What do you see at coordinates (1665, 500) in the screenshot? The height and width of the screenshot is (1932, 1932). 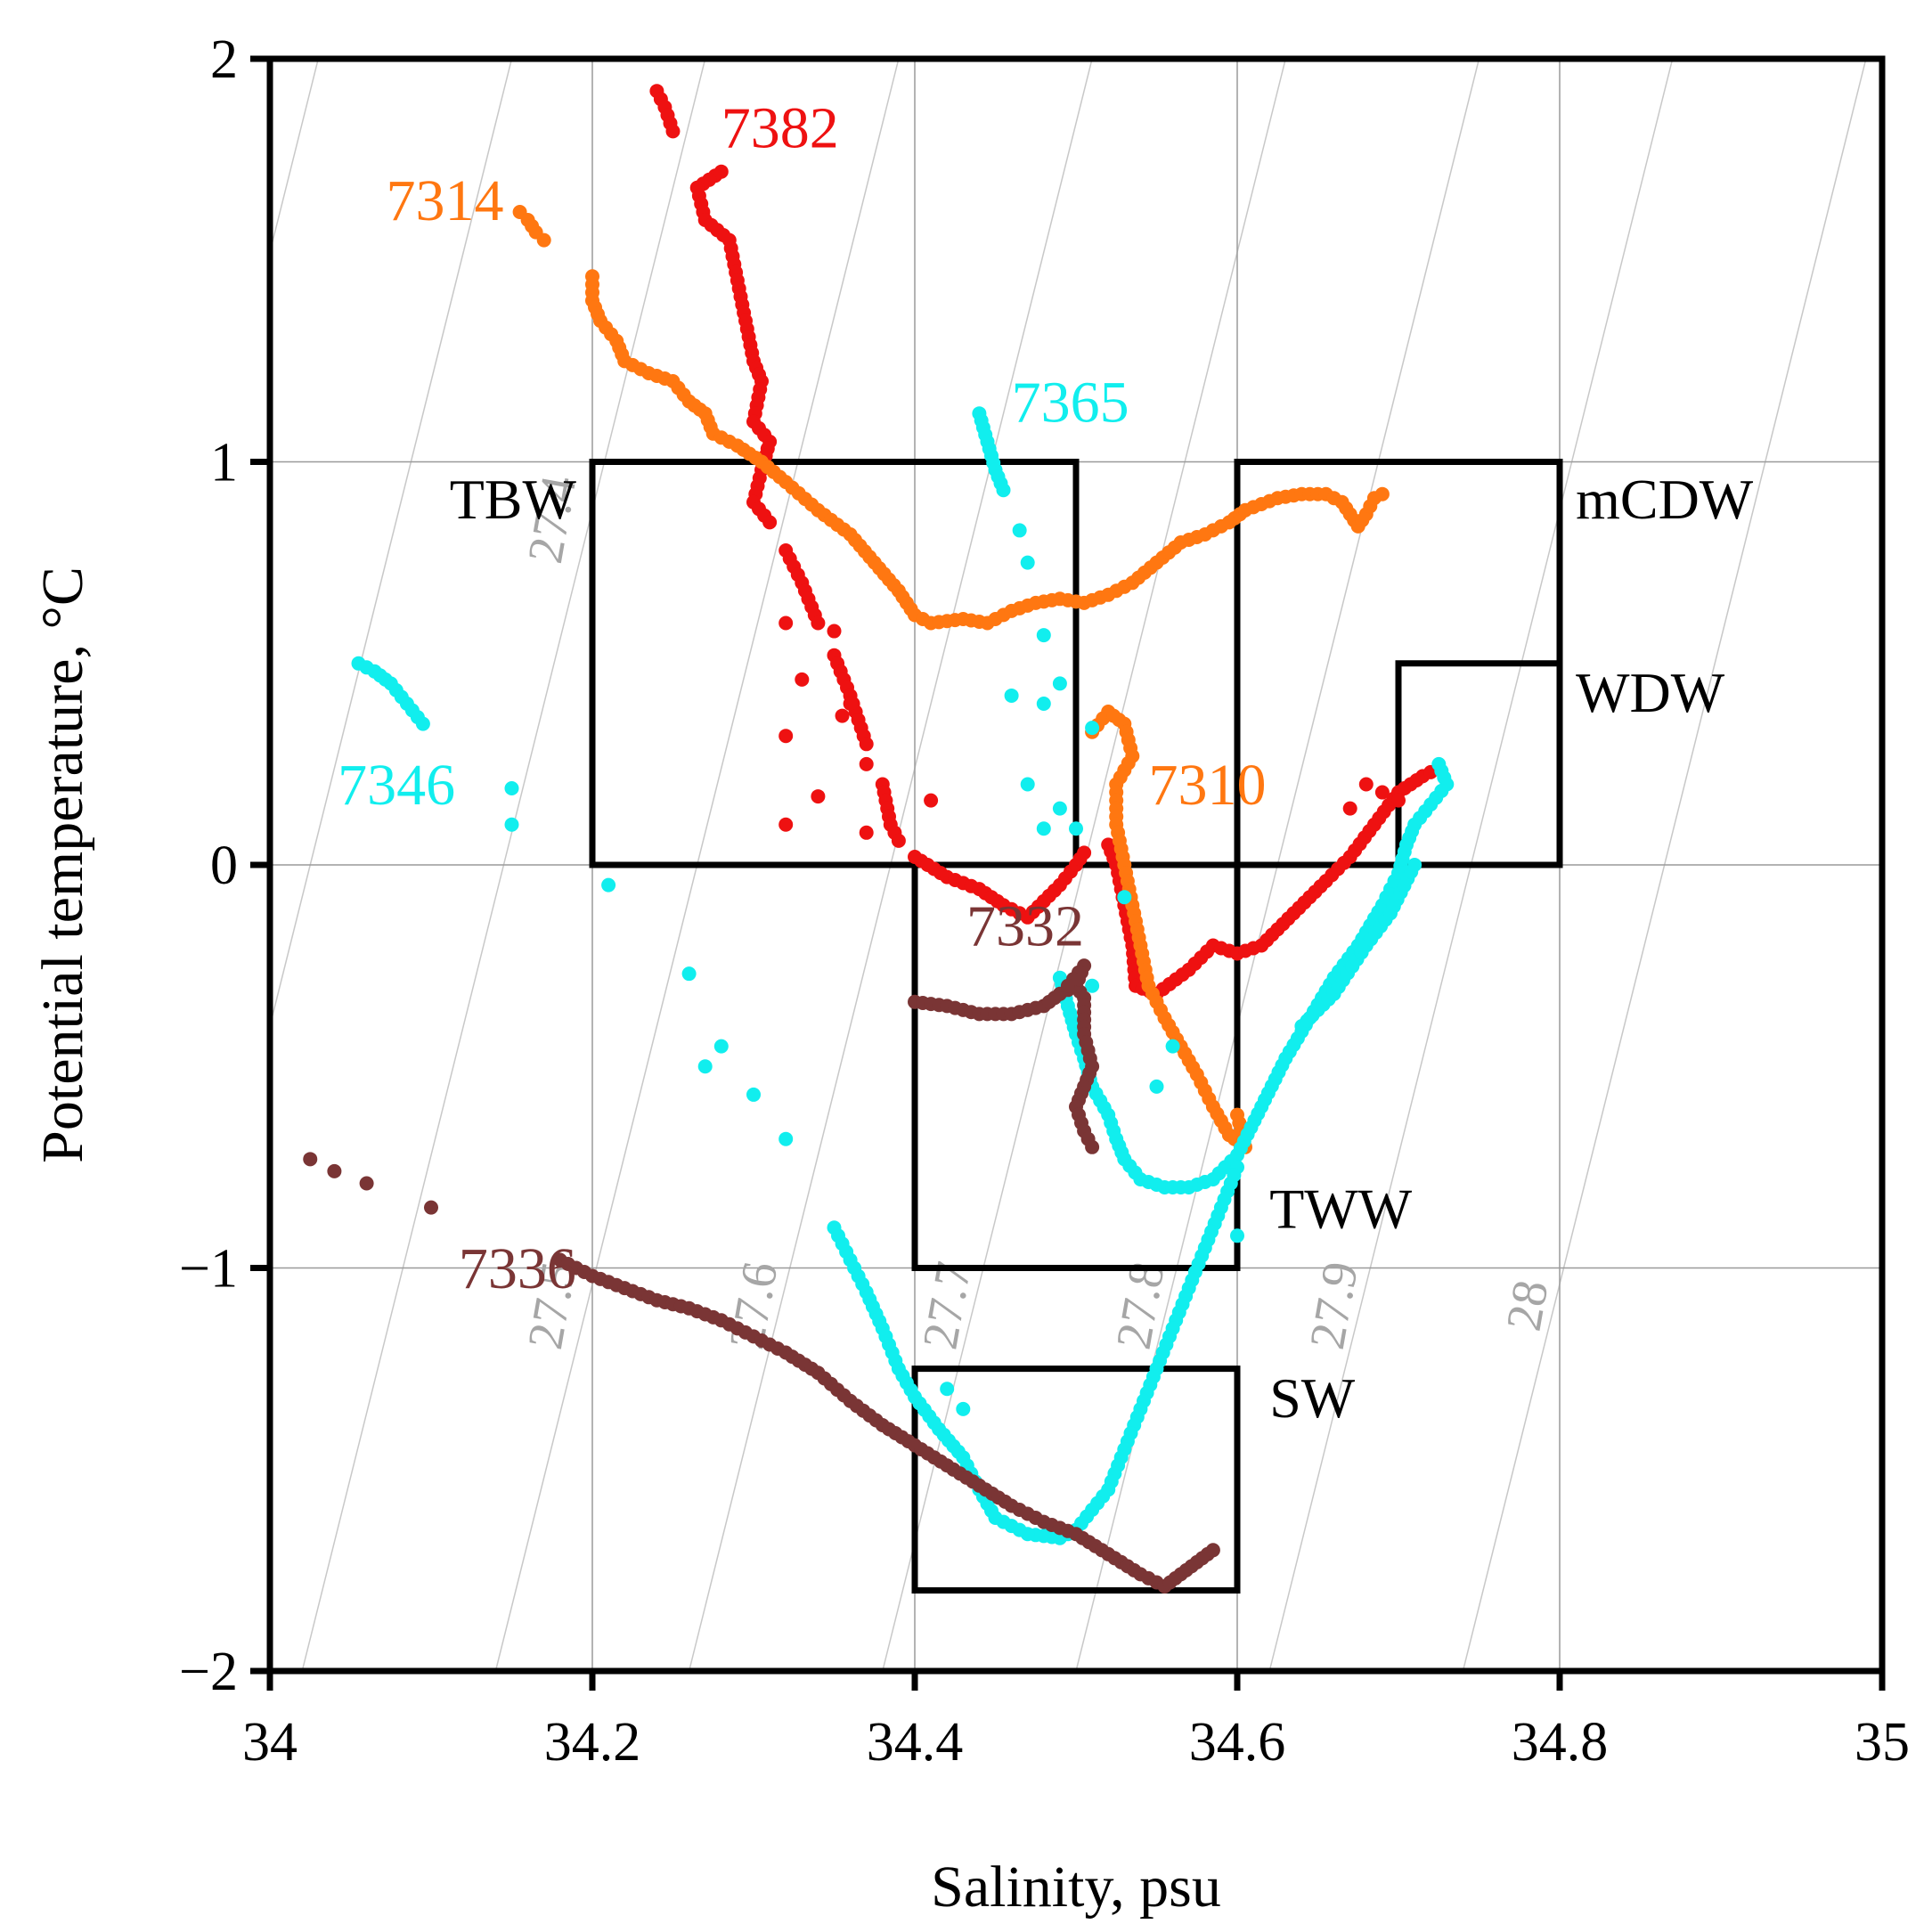 I see `water-mass-label-mcdw: mCDW` at bounding box center [1665, 500].